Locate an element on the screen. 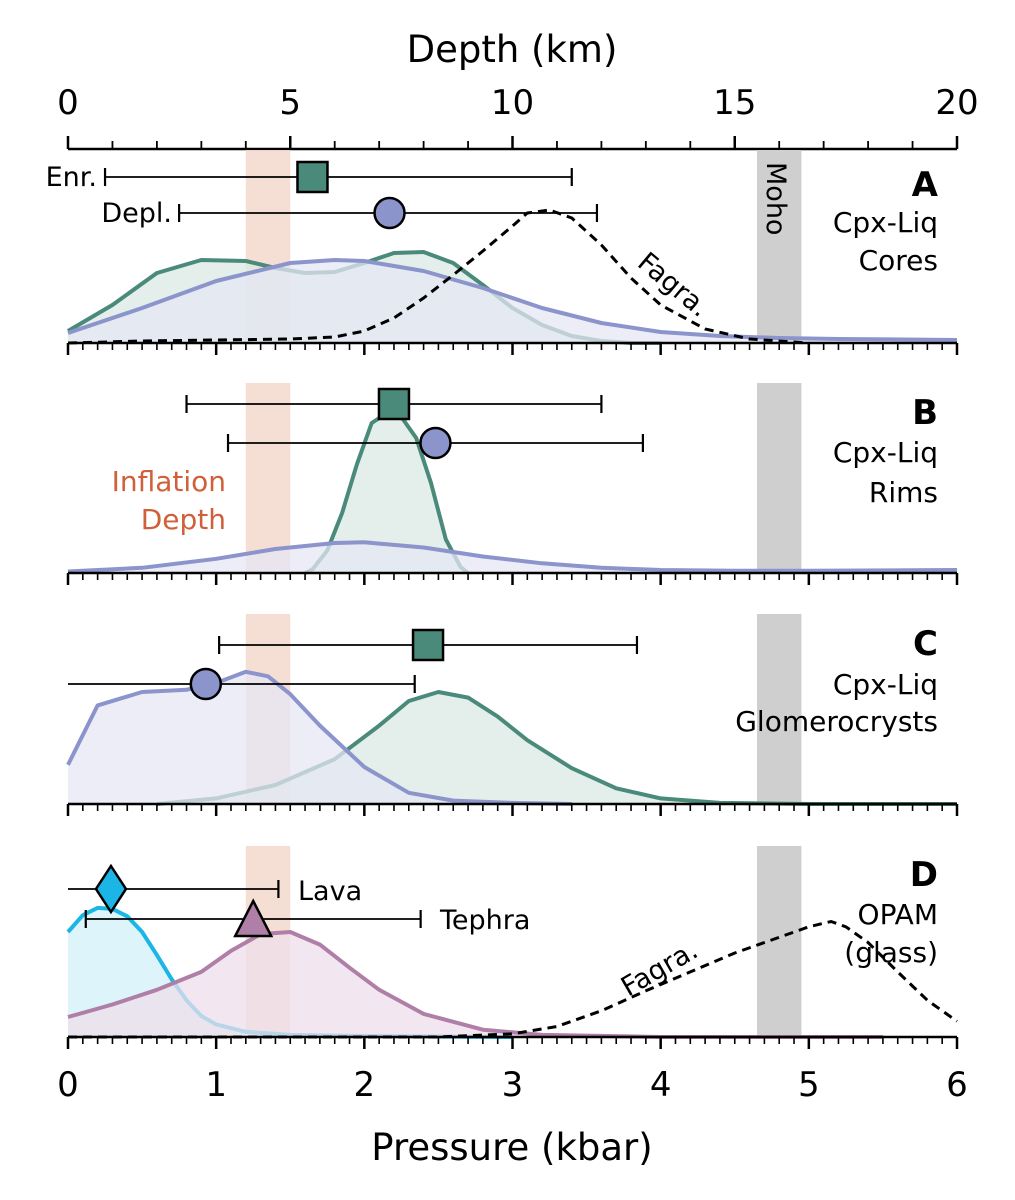 Image resolution: width=1015 pixels, height=1200 pixels. enriched-label: Enr. is located at coordinates (71, 177).